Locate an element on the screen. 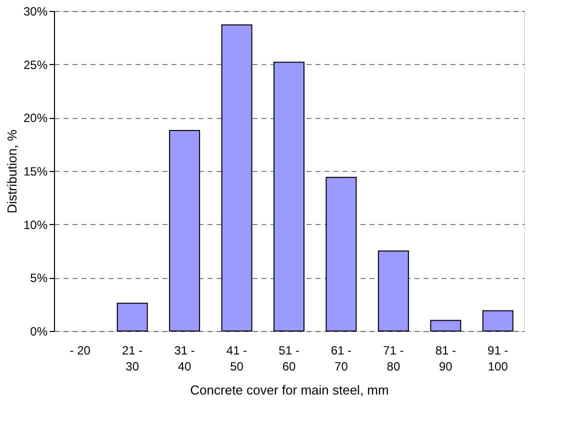 This screenshot has width=563, height=434. x-tick-label: 51 - 60 is located at coordinates (289, 359).